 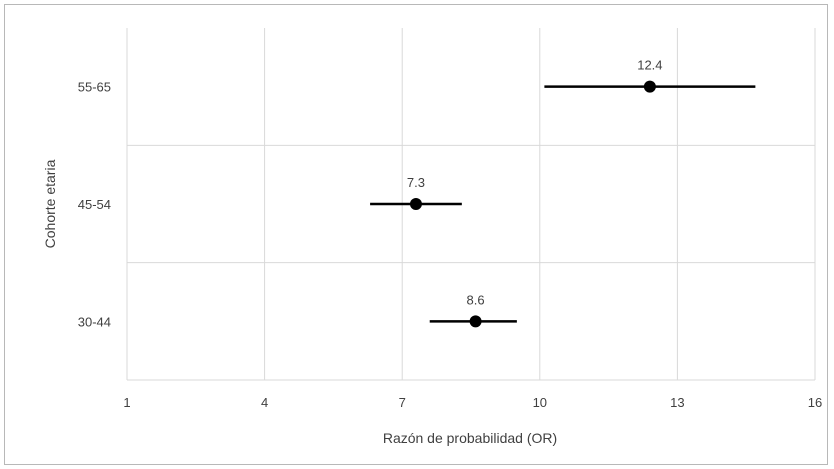 What do you see at coordinates (815, 402) in the screenshot?
I see `x-tick-label: 16` at bounding box center [815, 402].